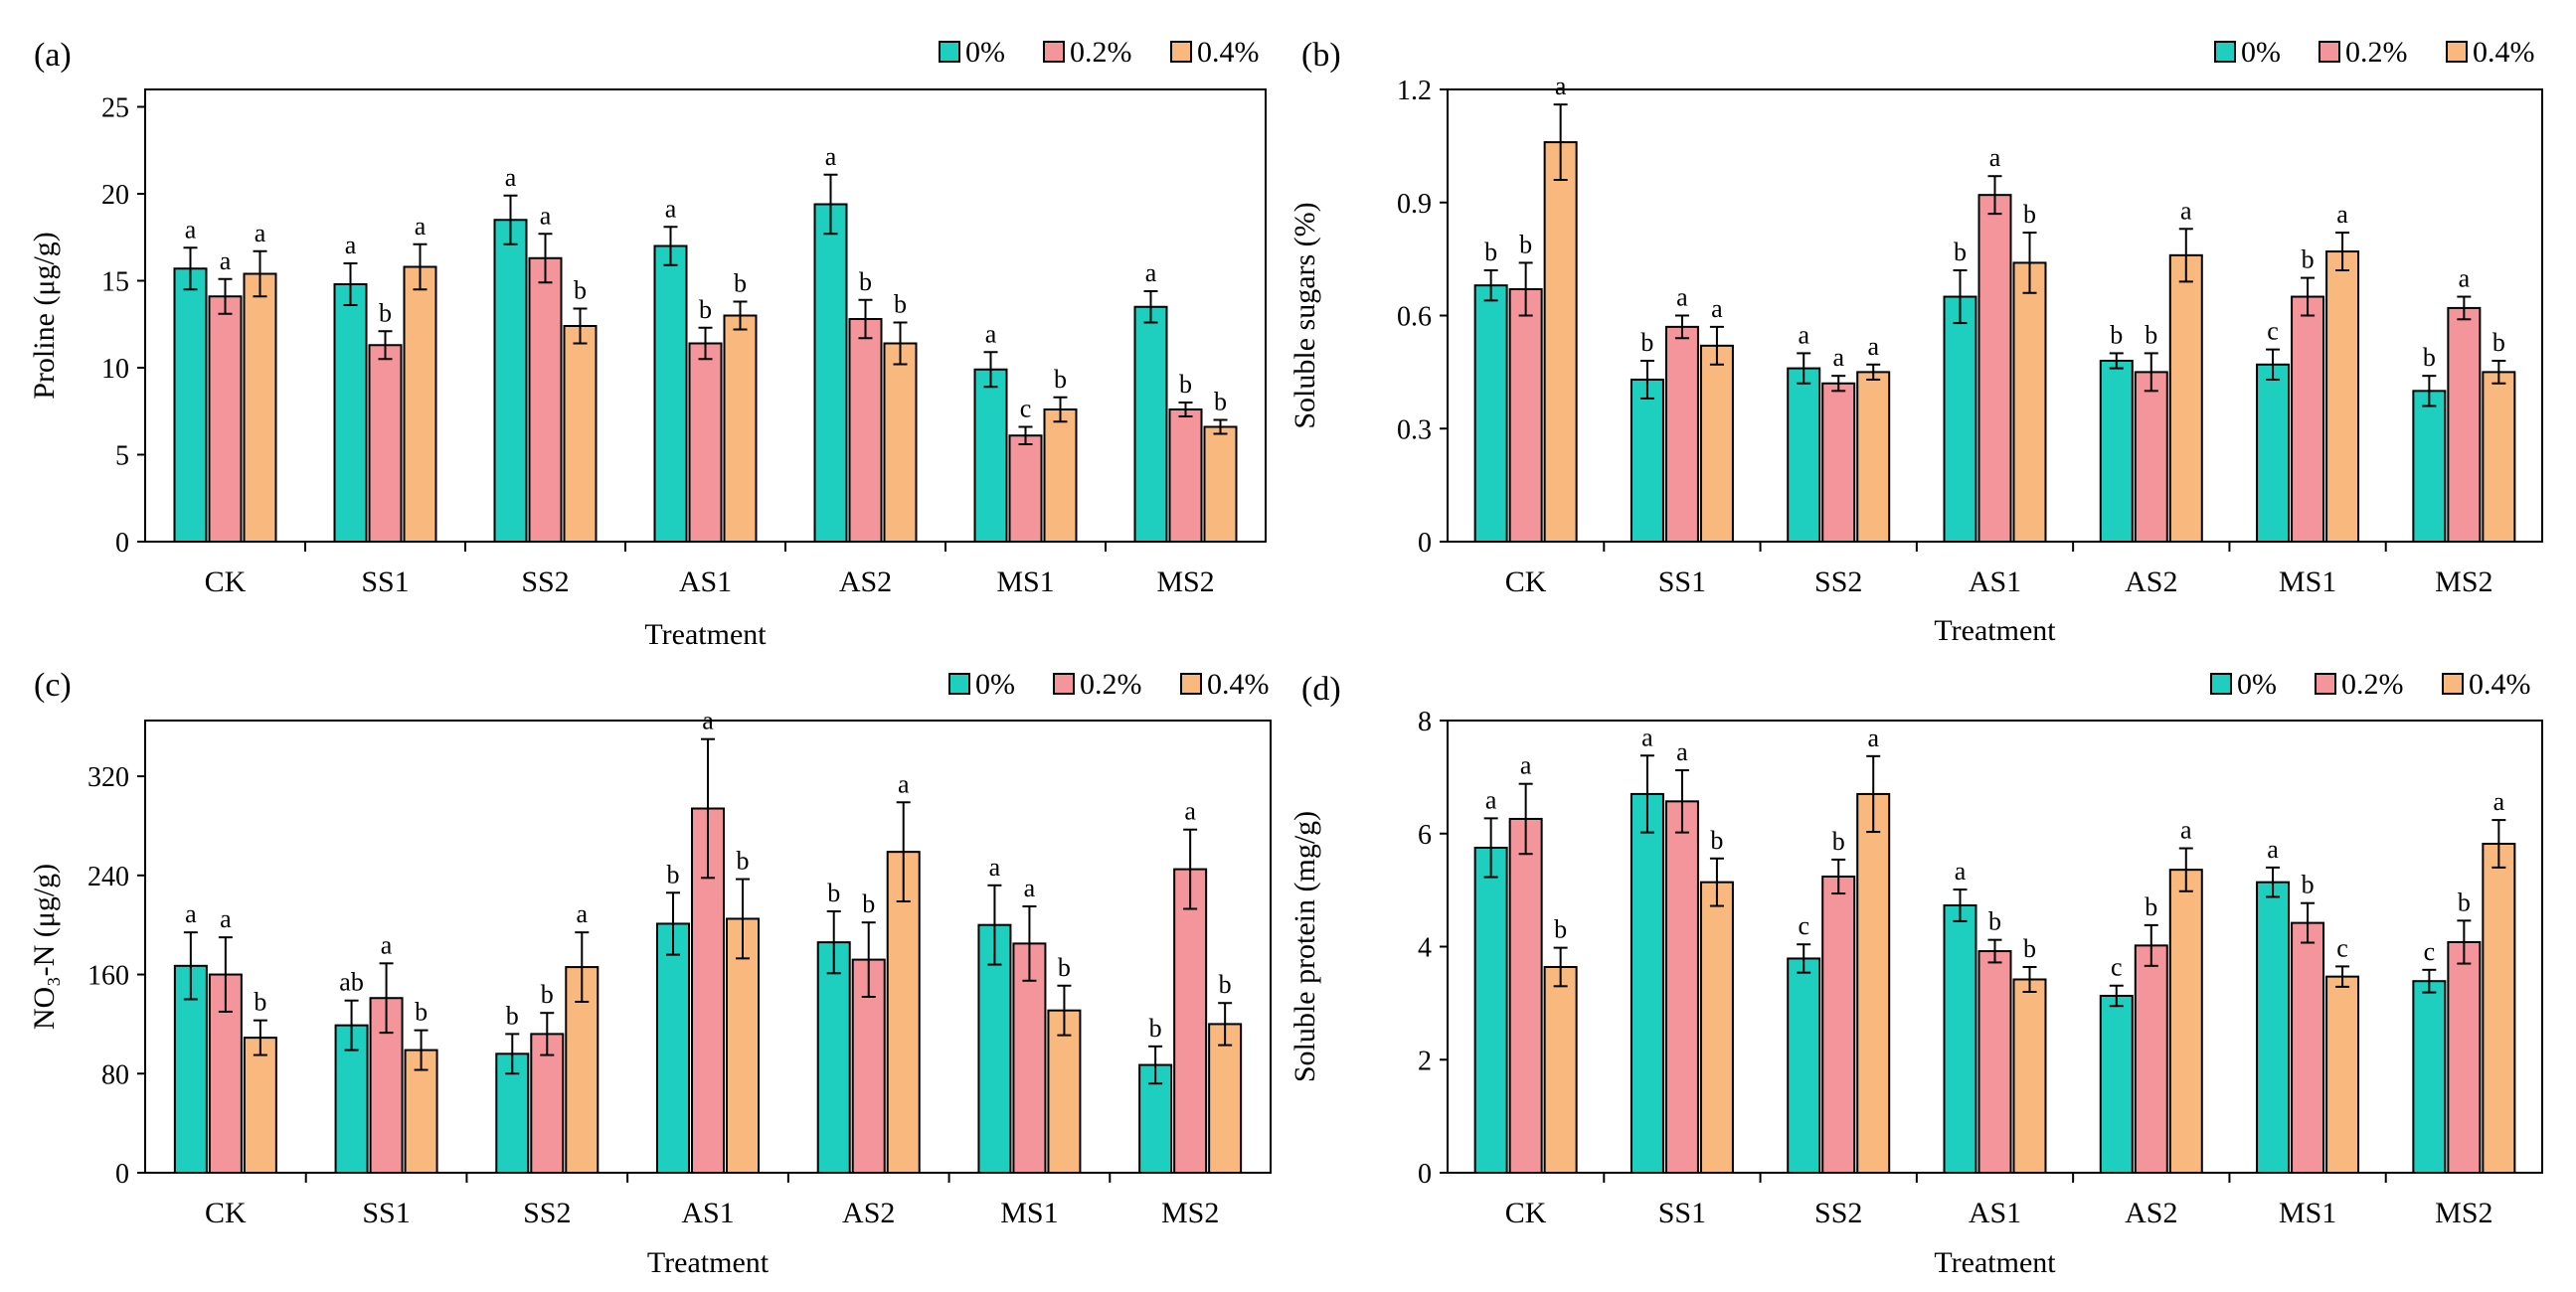 This screenshot has width=2576, height=1292. What do you see at coordinates (1873, 457) in the screenshot?
I see `bar-0.4%-SS2` at bounding box center [1873, 457].